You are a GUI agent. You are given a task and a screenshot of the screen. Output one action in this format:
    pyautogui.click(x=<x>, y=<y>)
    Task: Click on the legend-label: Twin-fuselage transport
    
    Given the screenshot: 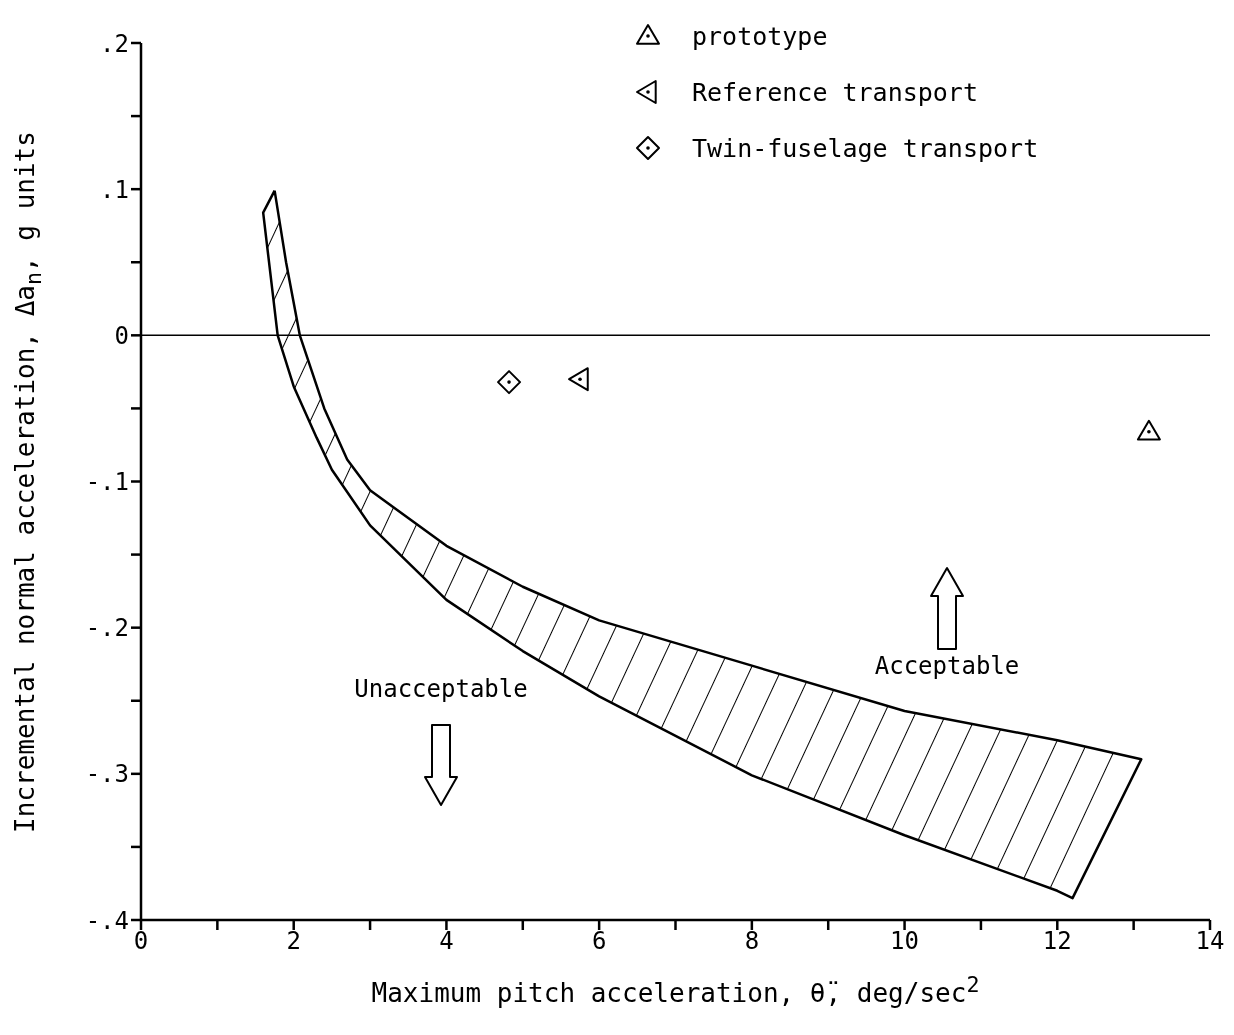 What is the action you would take?
    pyautogui.click(x=865, y=148)
    